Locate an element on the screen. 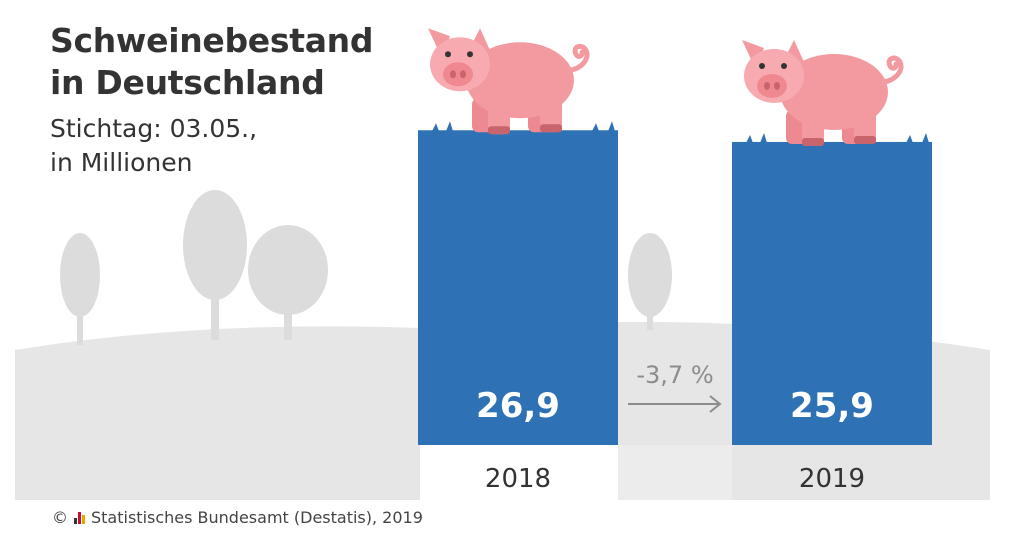  title-line-2: in Deutschland is located at coordinates (187, 82).